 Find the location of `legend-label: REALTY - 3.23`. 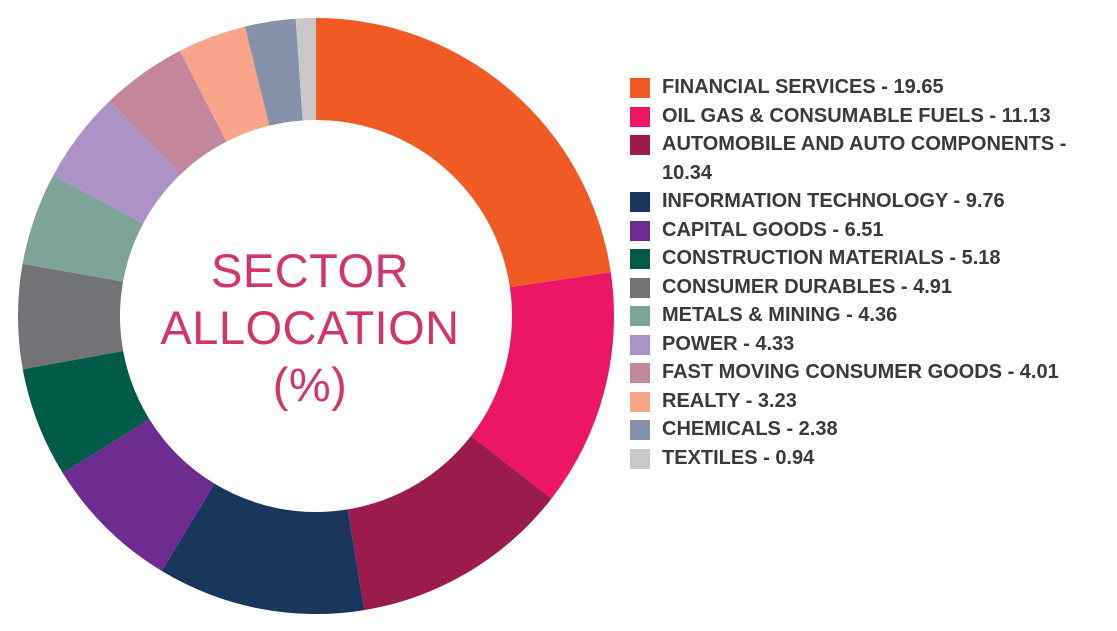

legend-label: REALTY - 3.23 is located at coordinates (729, 400).